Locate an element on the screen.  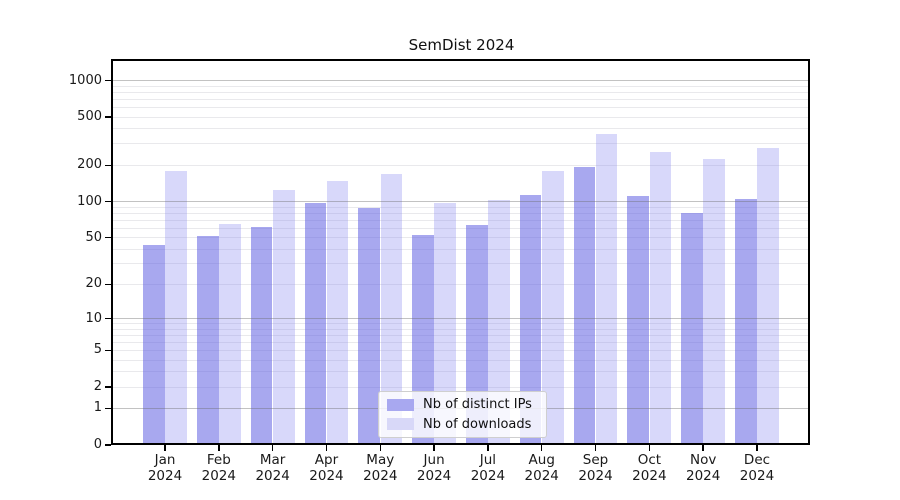
x-tick-month: Feb is located at coordinates (218, 460).